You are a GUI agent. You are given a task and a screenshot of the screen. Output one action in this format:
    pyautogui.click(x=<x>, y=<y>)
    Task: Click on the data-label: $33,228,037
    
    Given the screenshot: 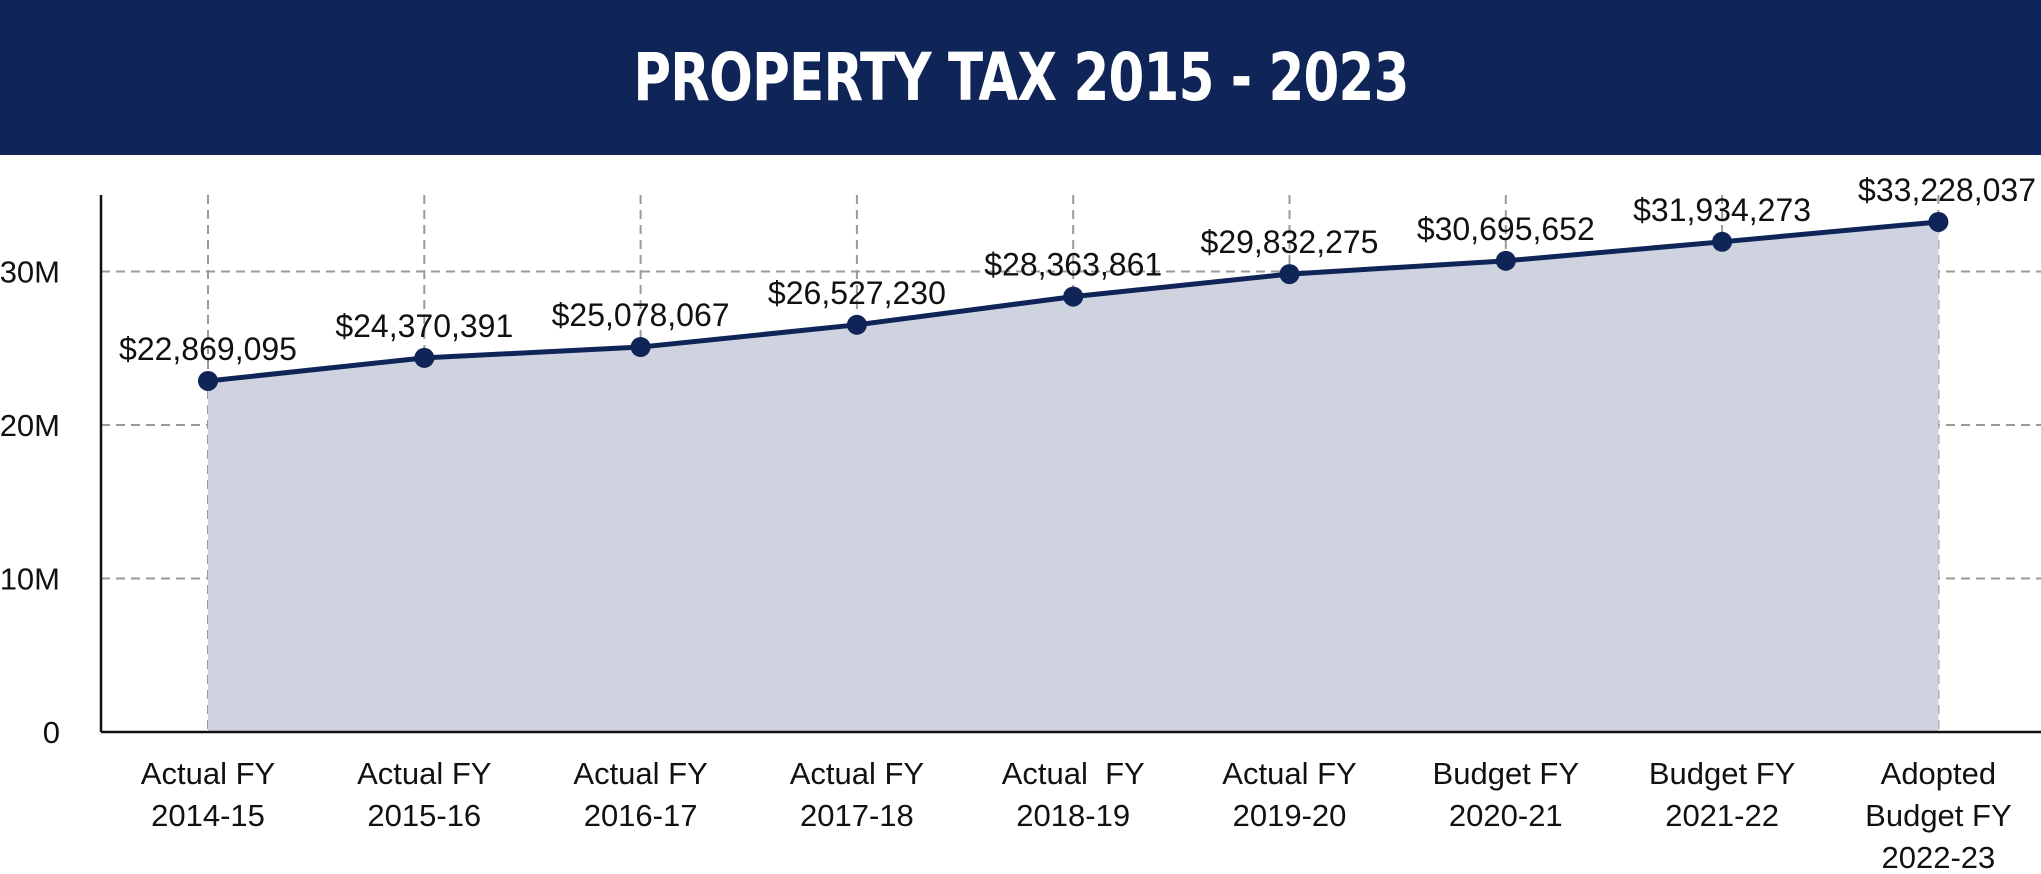 What is the action you would take?
    pyautogui.click(x=1947, y=190)
    